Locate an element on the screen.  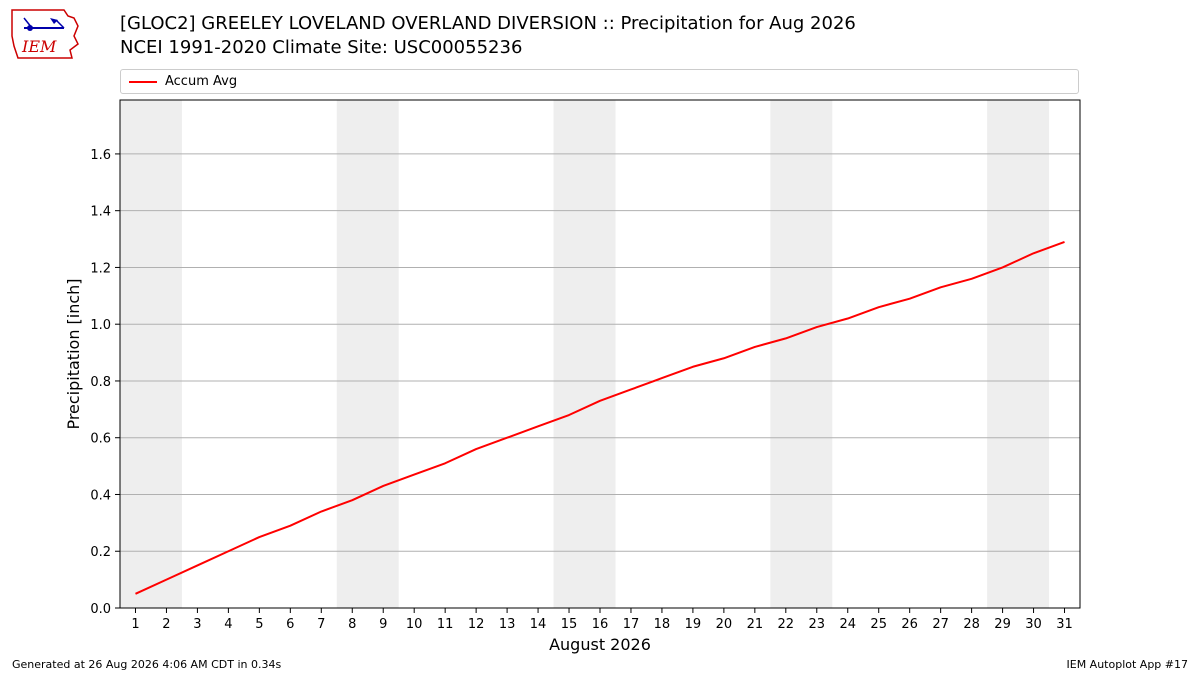
x-tick-label: 15 is located at coordinates (569, 624).